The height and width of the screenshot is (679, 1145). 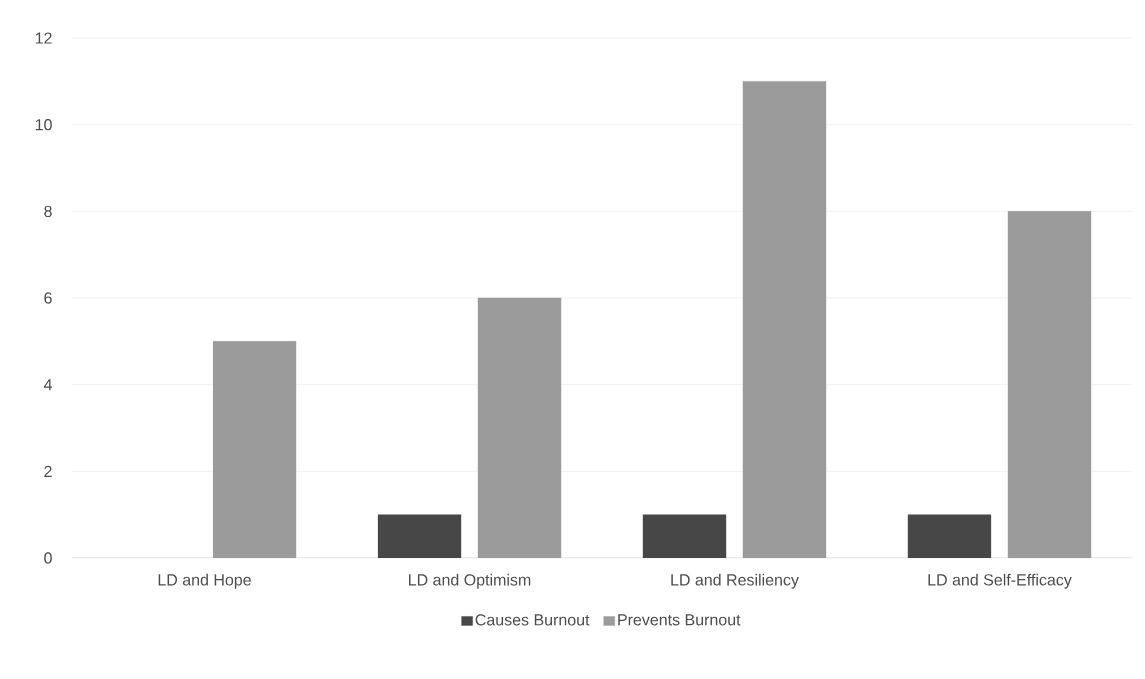 What do you see at coordinates (48, 471) in the screenshot?
I see `y-tick-label: 2` at bounding box center [48, 471].